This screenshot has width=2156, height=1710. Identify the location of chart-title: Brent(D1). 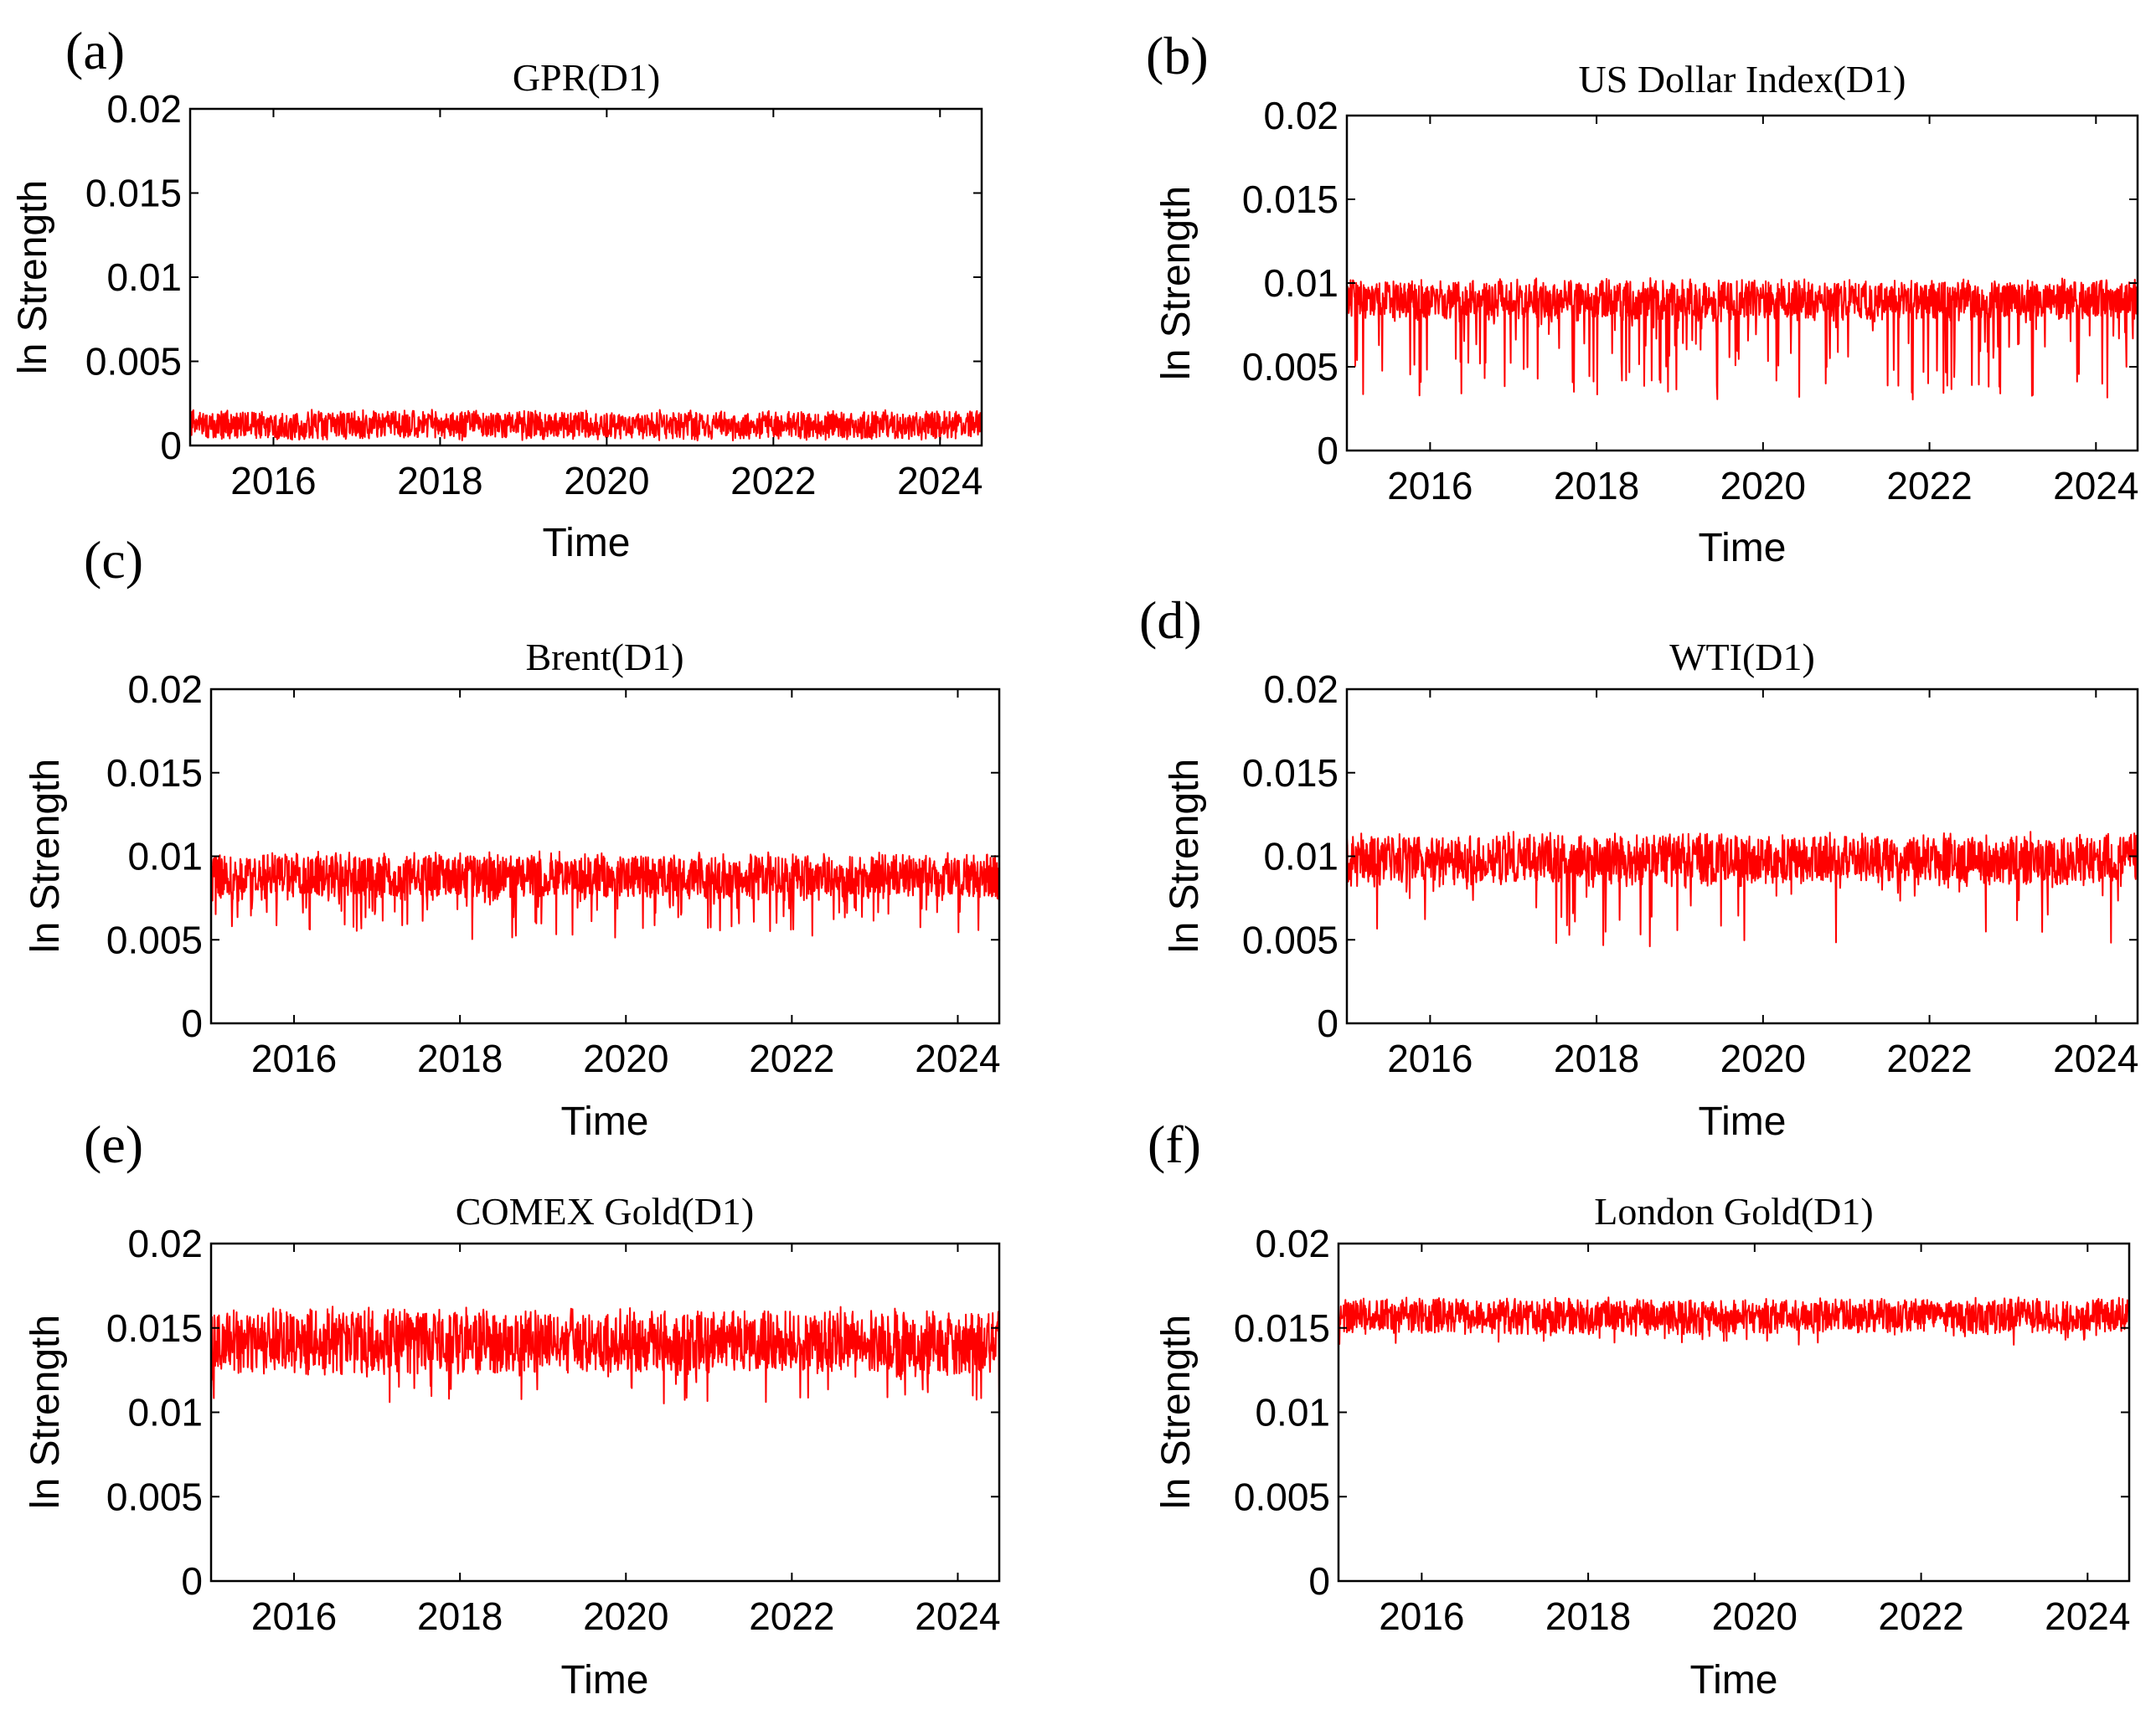
(604, 657).